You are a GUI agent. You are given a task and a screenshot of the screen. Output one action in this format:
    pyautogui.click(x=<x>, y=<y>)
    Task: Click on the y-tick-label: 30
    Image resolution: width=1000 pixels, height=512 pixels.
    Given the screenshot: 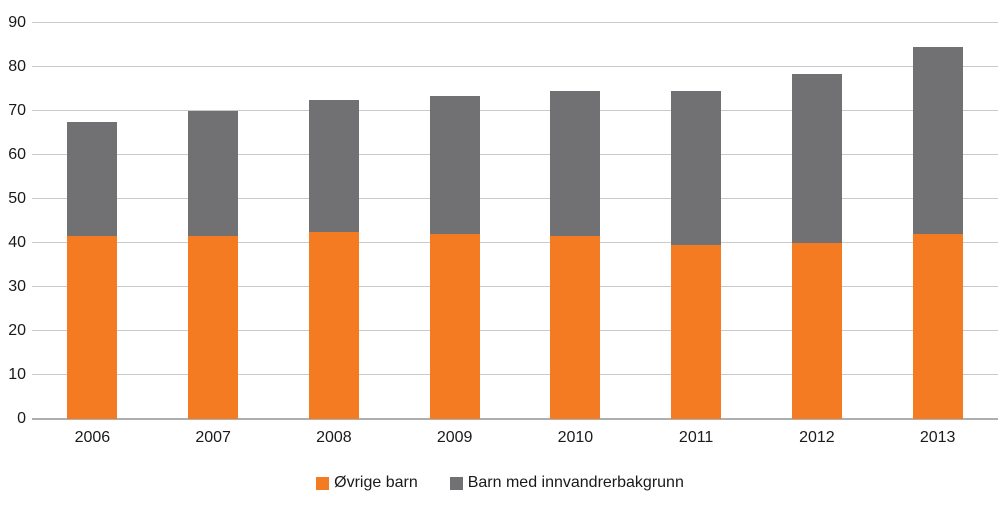 What is the action you would take?
    pyautogui.click(x=17, y=286)
    